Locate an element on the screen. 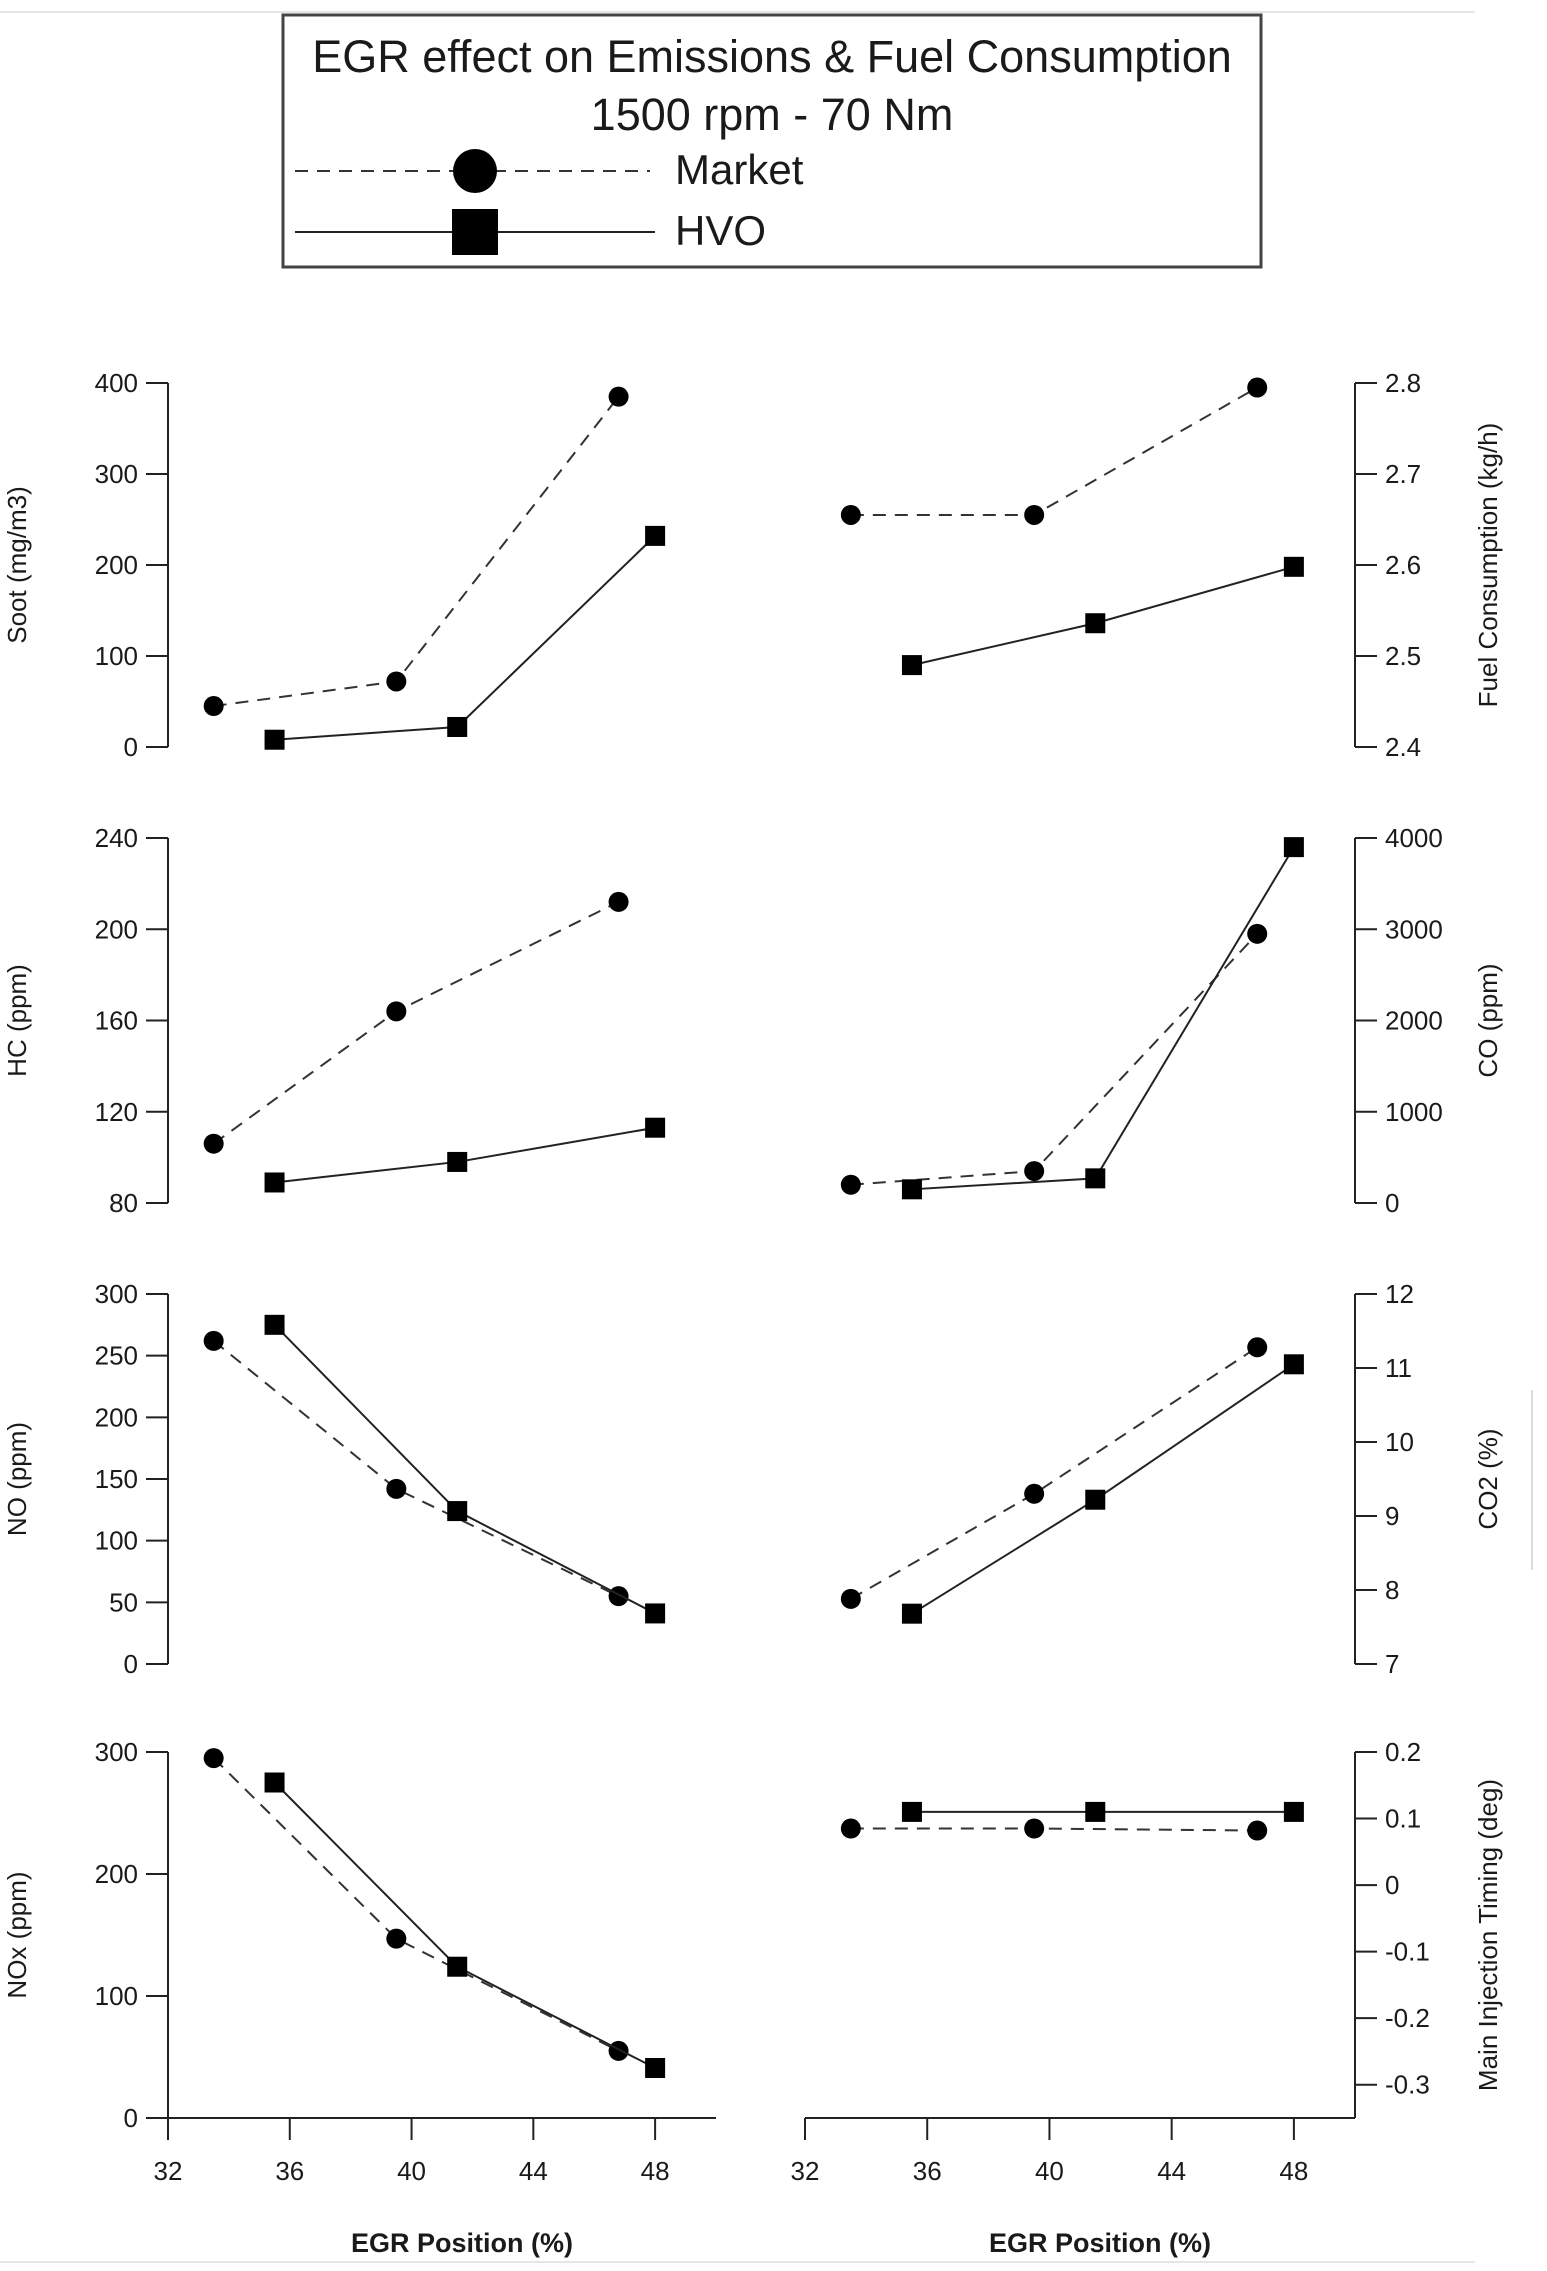 Image resolution: width=1547 pixels, height=2271 pixels. co2-y-tick-label: 7 is located at coordinates (1392, 1664).